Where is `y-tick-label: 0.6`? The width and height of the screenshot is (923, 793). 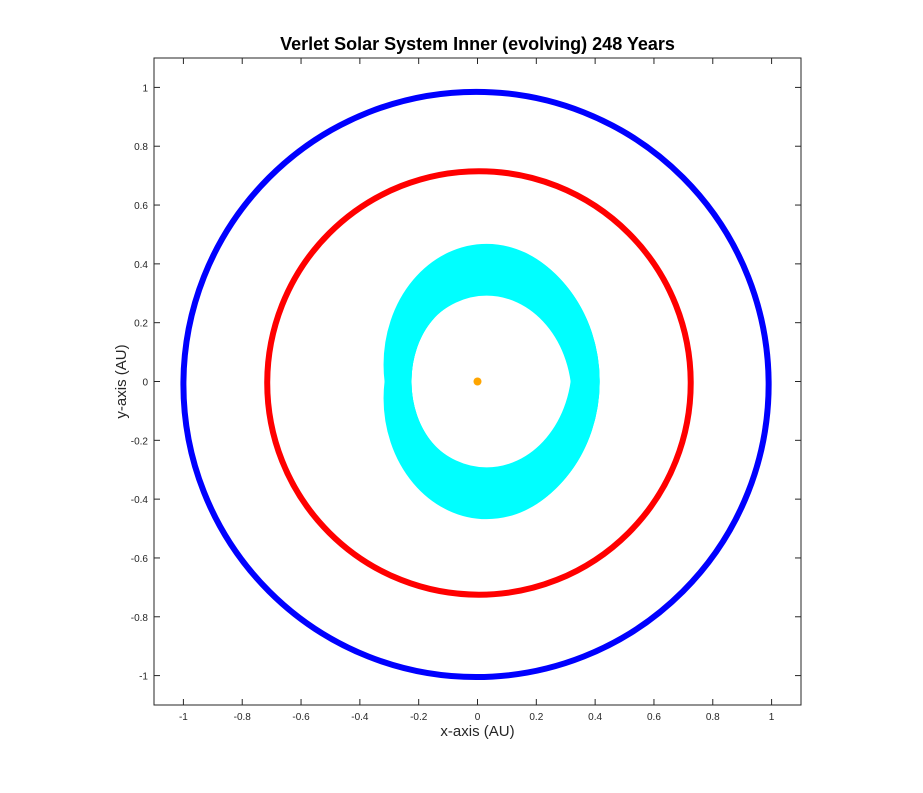
y-tick-label: 0.6 is located at coordinates (141, 206).